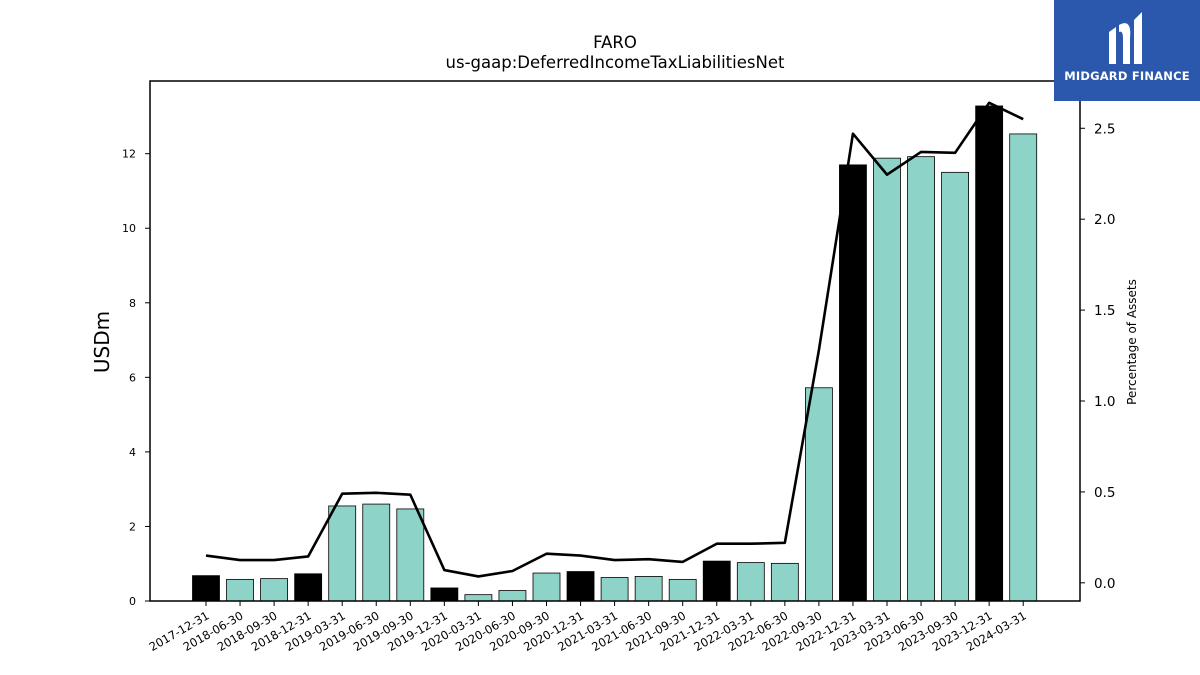 This screenshot has width=1200, height=675. I want to click on y-tick-label: 2, so click(132, 526).